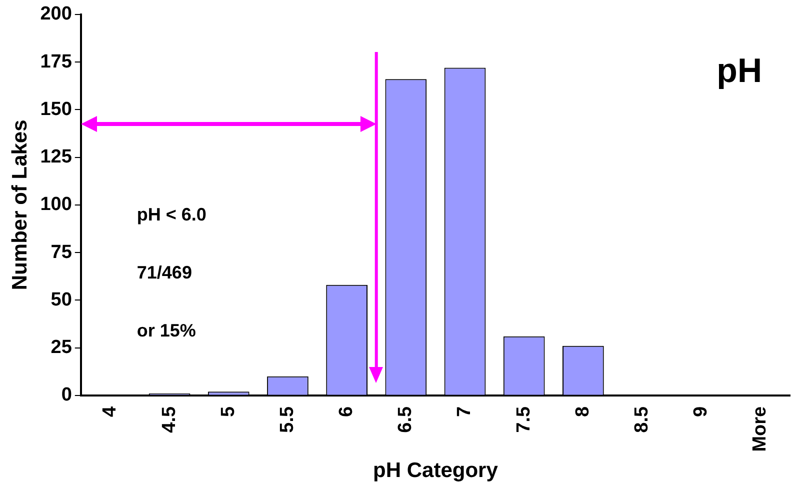 The height and width of the screenshot is (492, 798). What do you see at coordinates (435, 470) in the screenshot?
I see `x-axis-title: pH Category` at bounding box center [435, 470].